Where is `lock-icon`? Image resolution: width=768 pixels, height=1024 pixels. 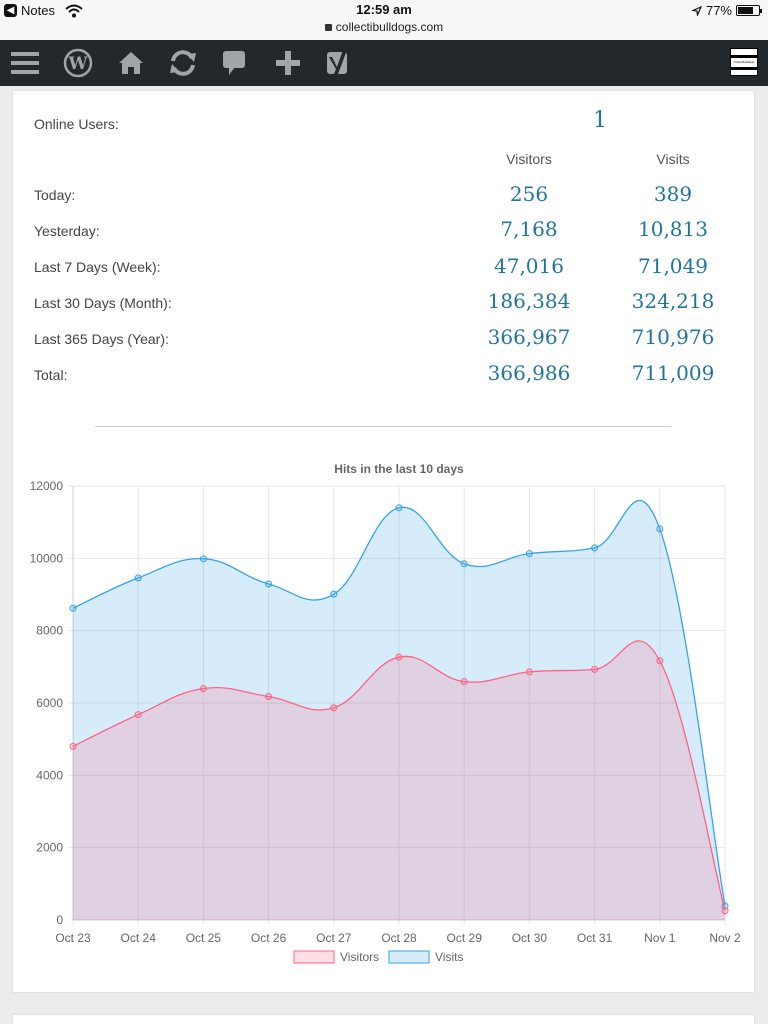 lock-icon is located at coordinates (328, 27).